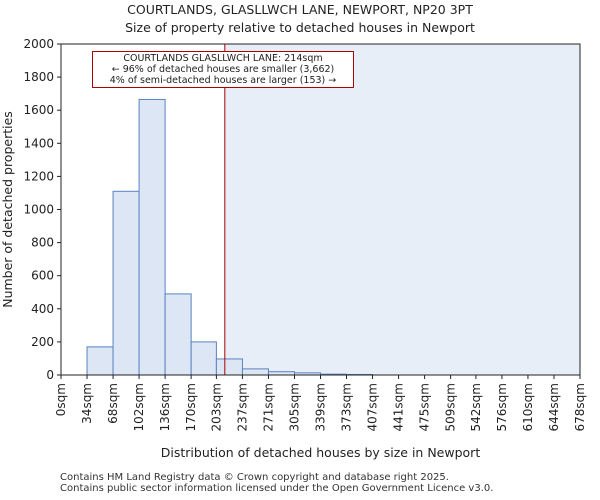  Describe the element at coordinates (7, 209) in the screenshot. I see `y-axis-label: Number of detached properties` at that location.